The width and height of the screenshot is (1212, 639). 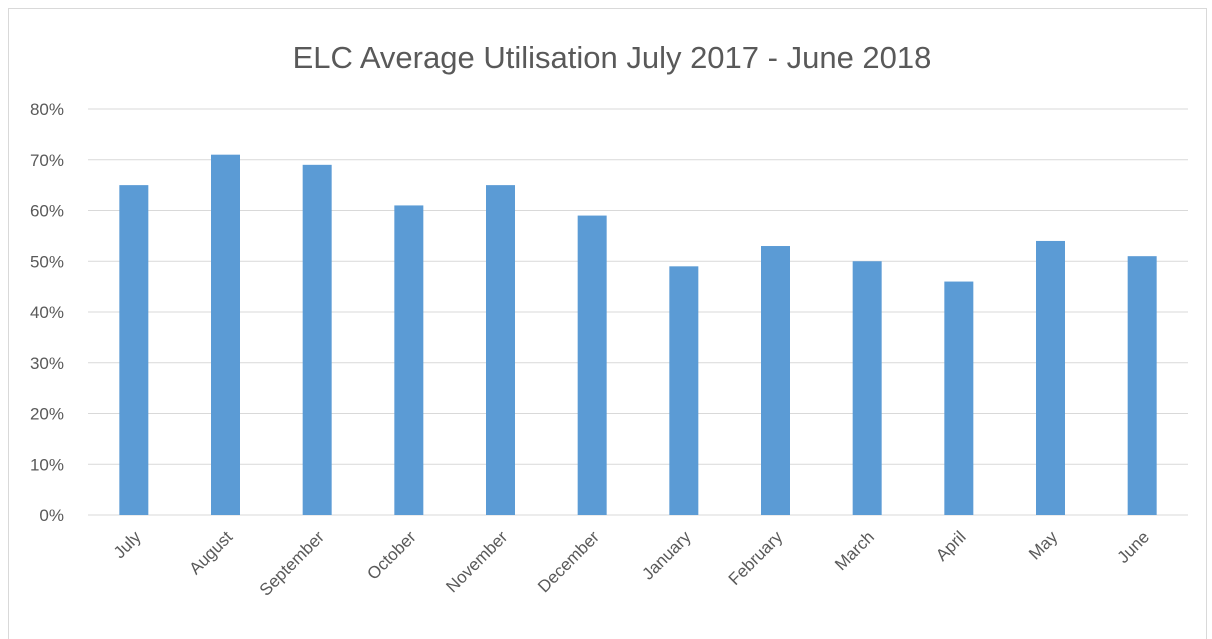 What do you see at coordinates (756, 558) in the screenshot?
I see `x-tick-label: February` at bounding box center [756, 558].